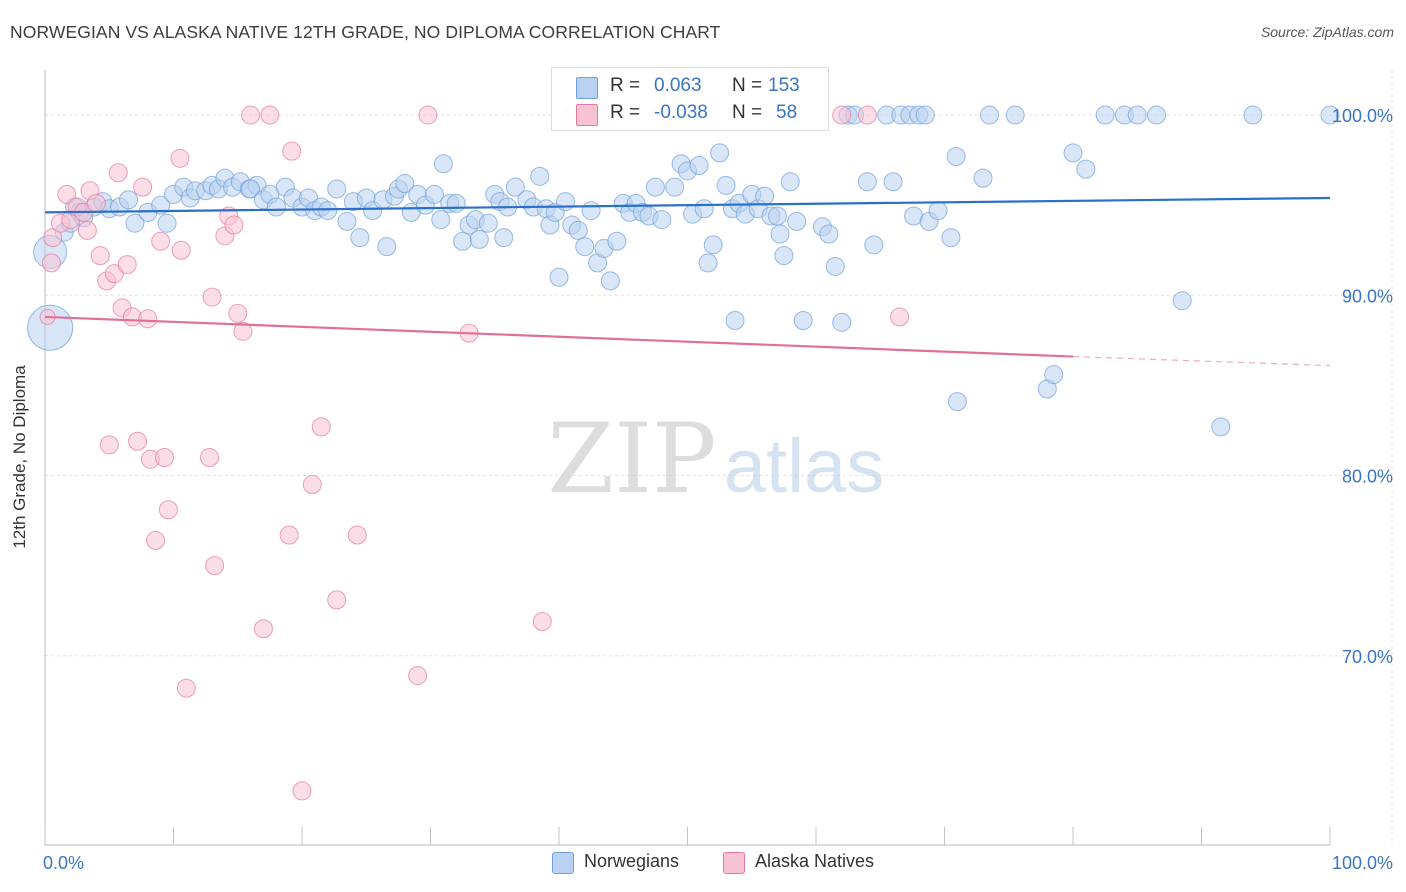  What do you see at coordinates (1201, 361) in the screenshot?
I see `alaska-natives-trend-extension` at bounding box center [1201, 361].